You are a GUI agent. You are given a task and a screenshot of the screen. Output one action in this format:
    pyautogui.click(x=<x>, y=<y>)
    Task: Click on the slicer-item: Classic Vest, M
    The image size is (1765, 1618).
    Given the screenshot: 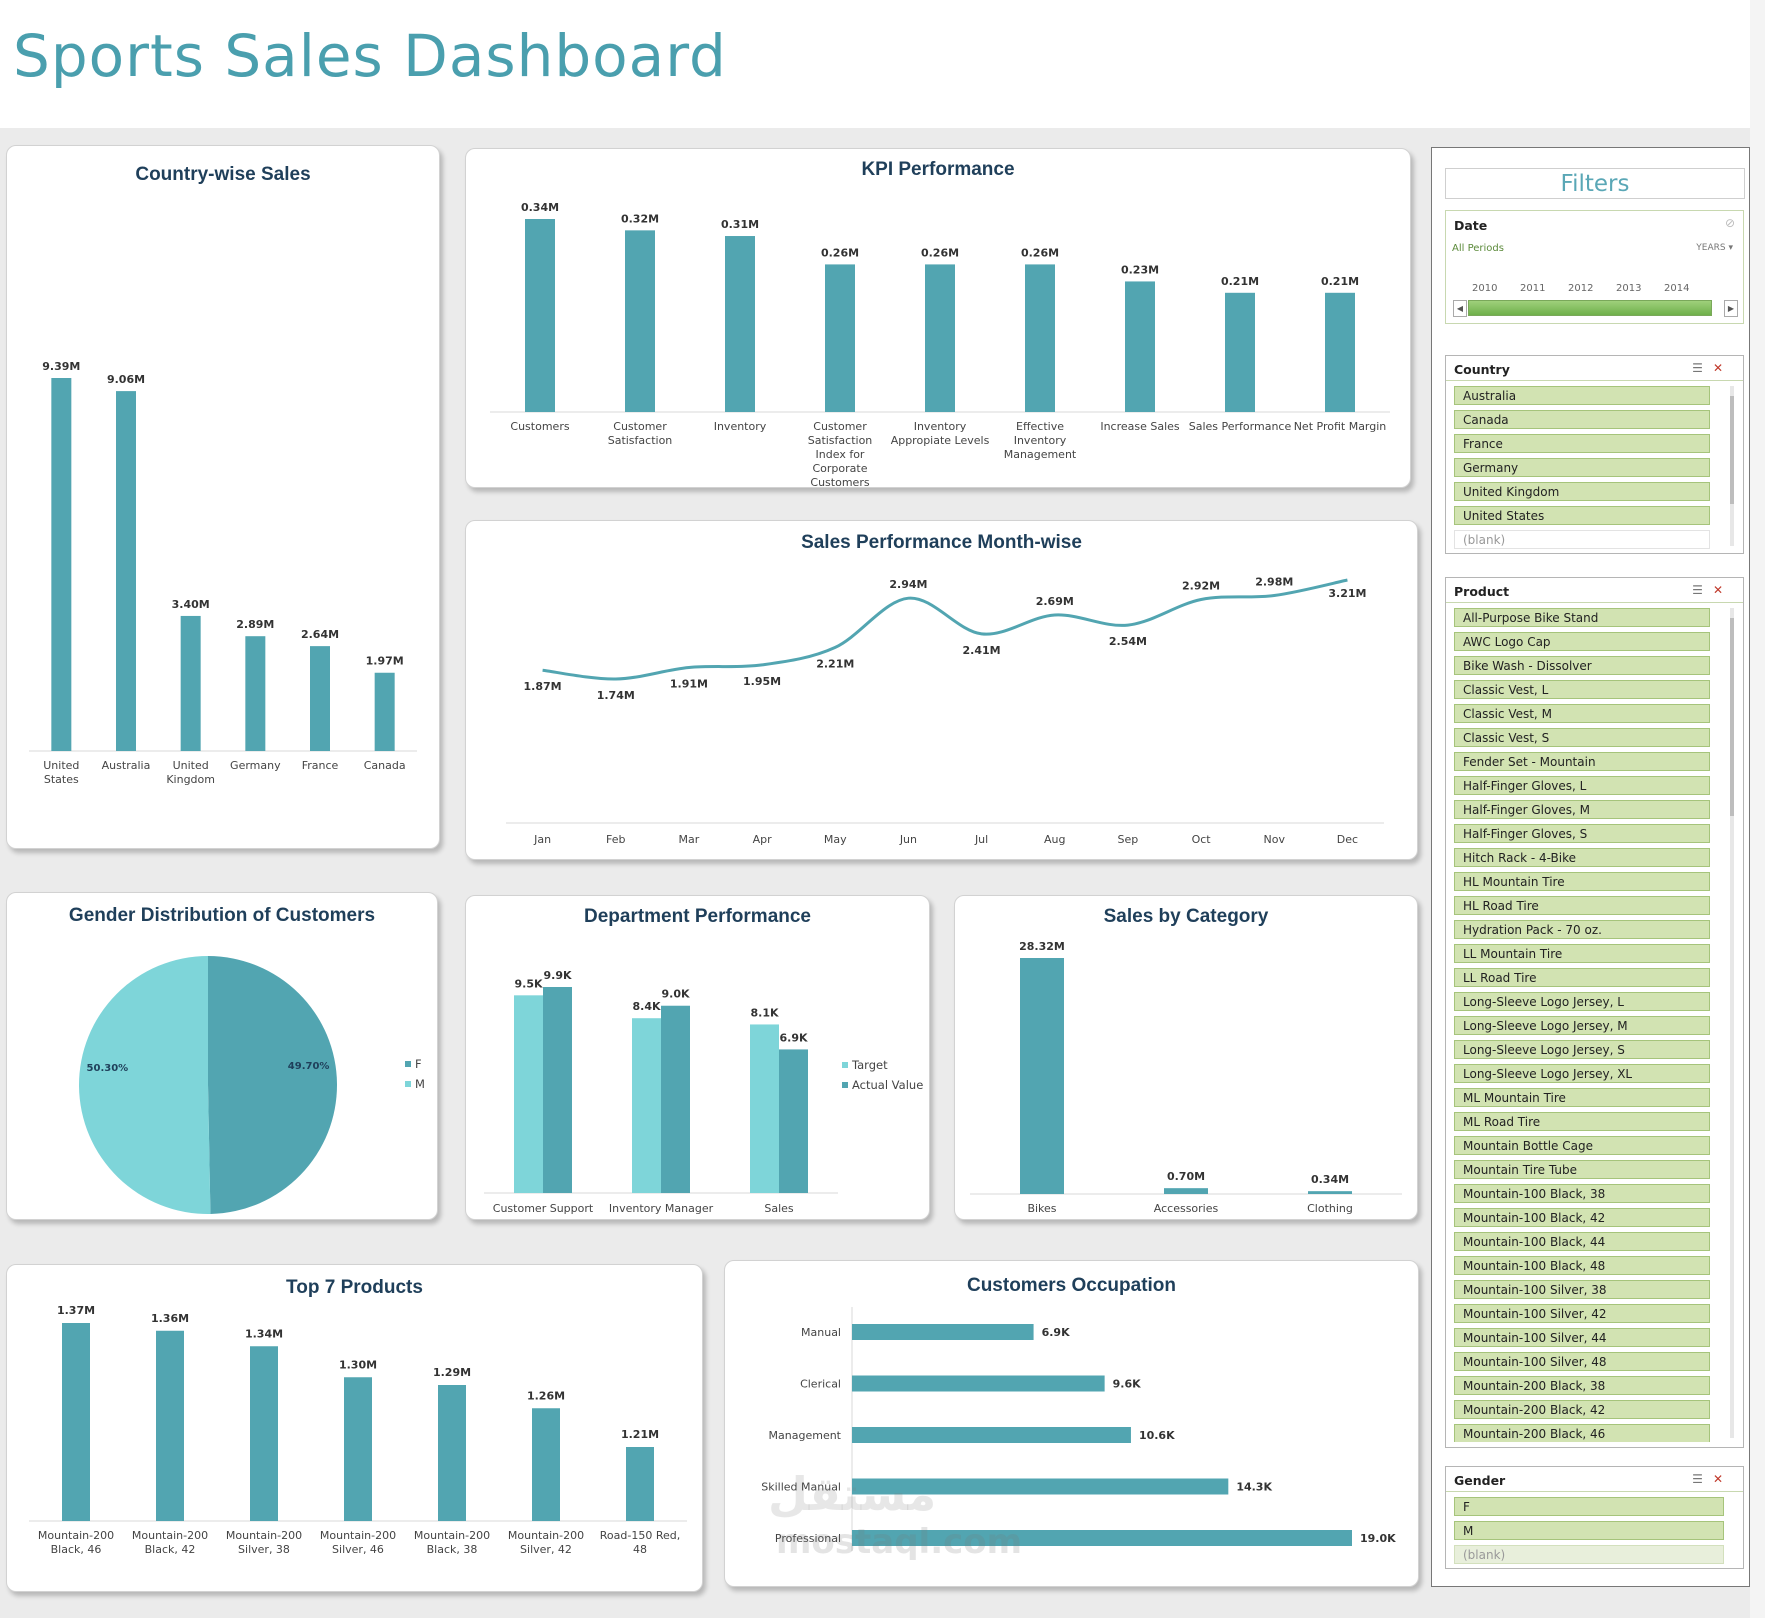 What is the action you would take?
    pyautogui.click(x=1582, y=713)
    